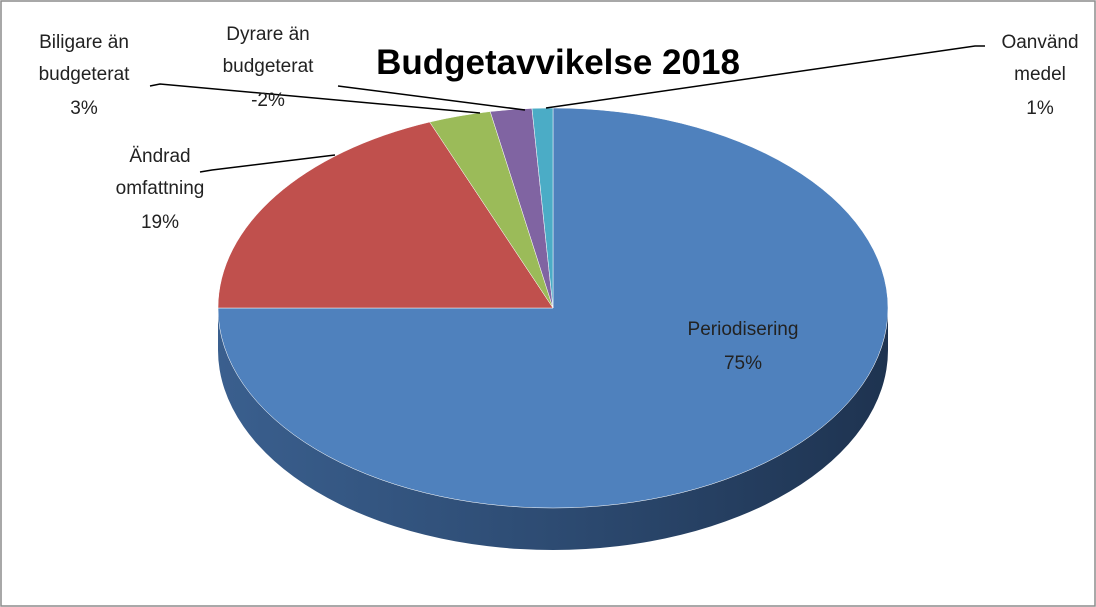  What do you see at coordinates (160, 172) in the screenshot?
I see `data-label: Ändrad omfattning` at bounding box center [160, 172].